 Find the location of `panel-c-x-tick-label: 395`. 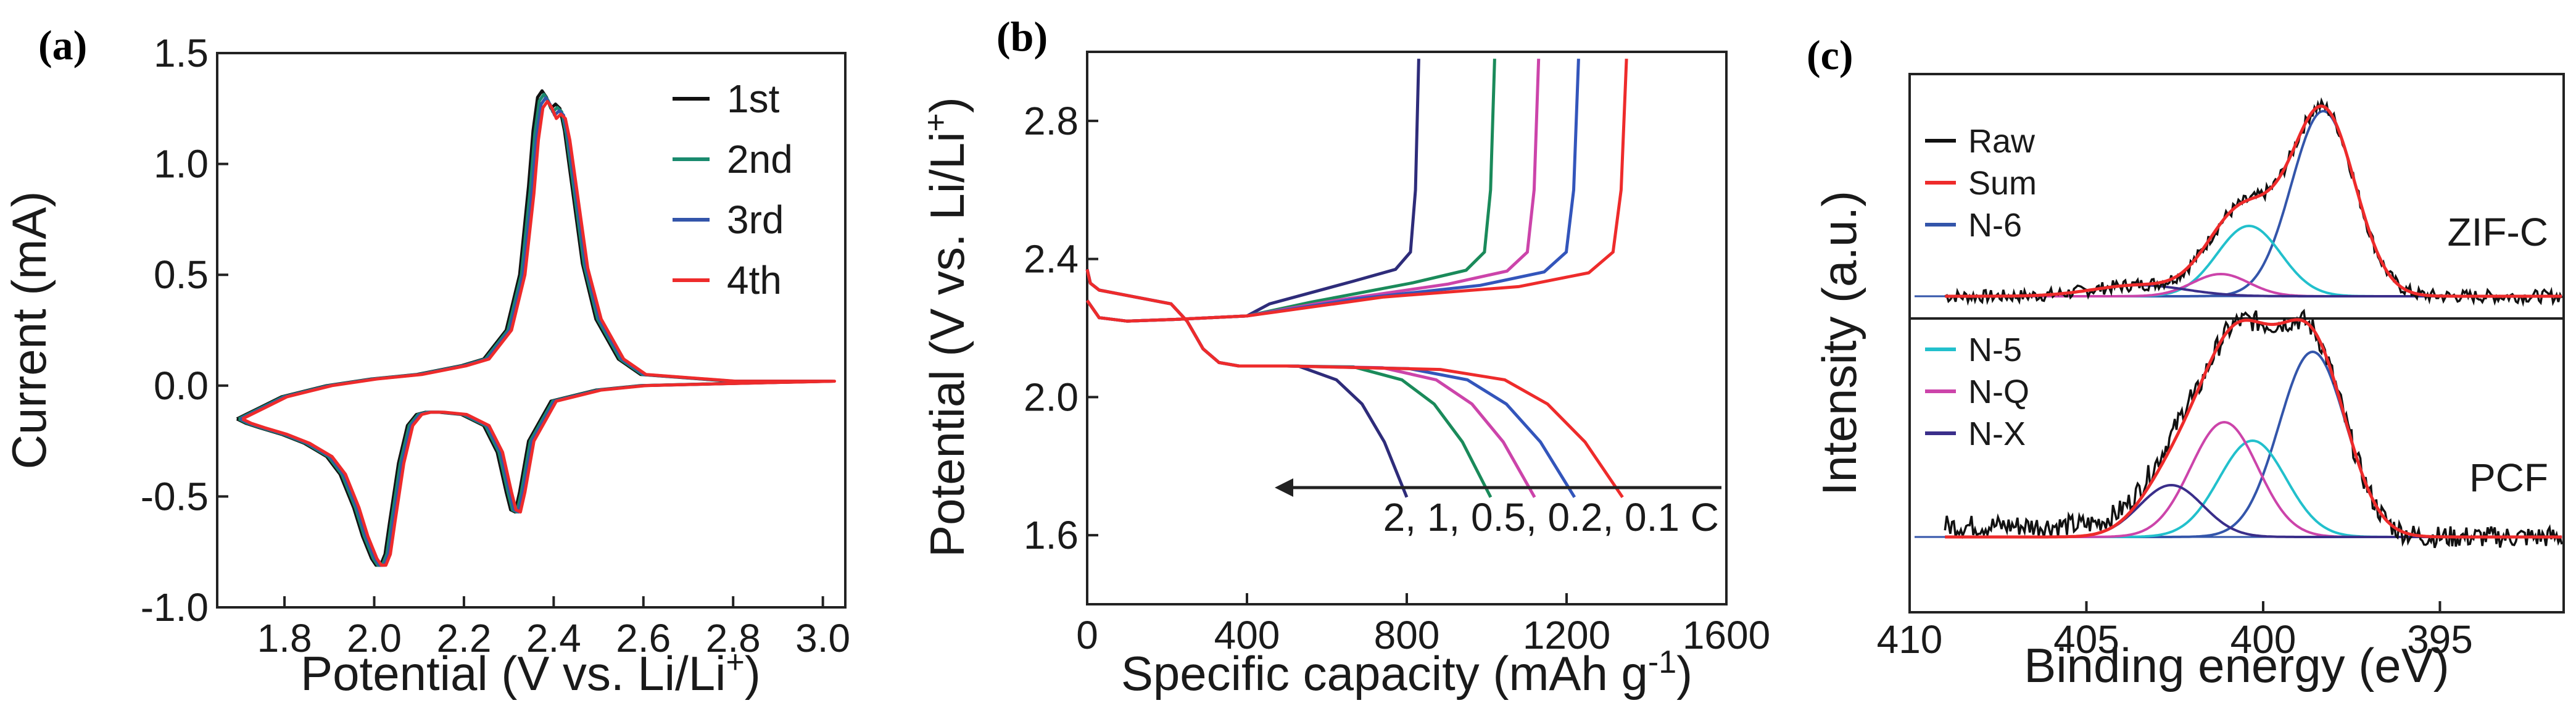

panel-c-x-tick-label: 395 is located at coordinates (2440, 639).